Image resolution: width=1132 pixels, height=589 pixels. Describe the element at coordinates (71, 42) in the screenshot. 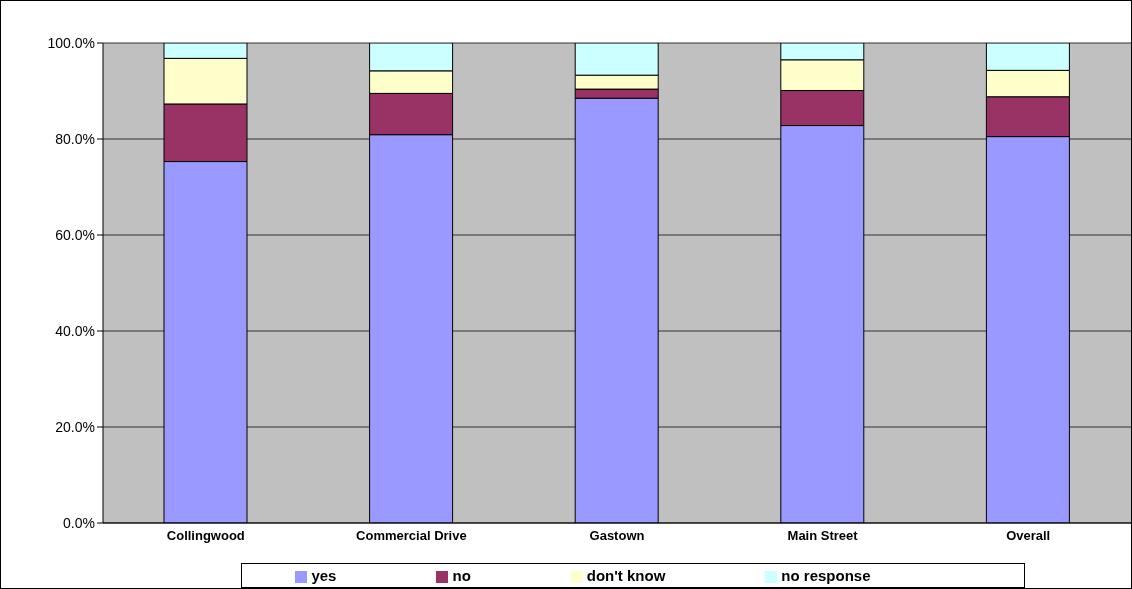

I see `y-tick-label: 100.0%` at that location.